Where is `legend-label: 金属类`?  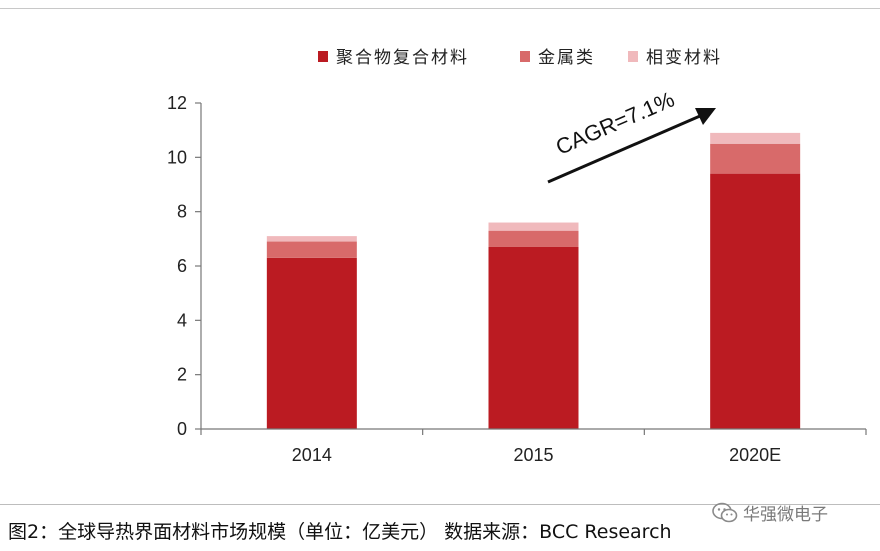
legend-label: 金属类 is located at coordinates (566, 58).